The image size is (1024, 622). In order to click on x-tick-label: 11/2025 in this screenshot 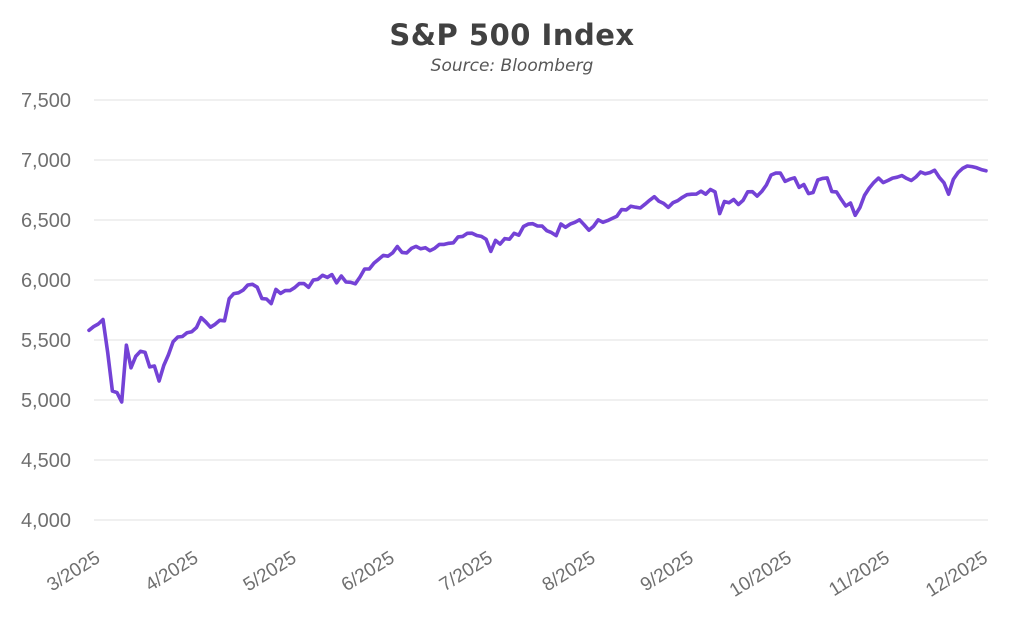, I will do `click(859, 573)`.